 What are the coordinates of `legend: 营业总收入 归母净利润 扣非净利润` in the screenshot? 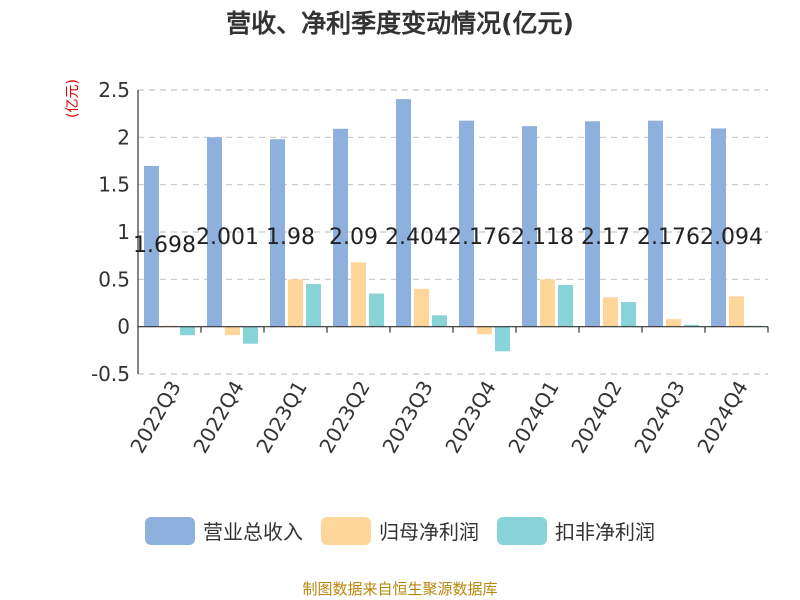 It's located at (400, 530).